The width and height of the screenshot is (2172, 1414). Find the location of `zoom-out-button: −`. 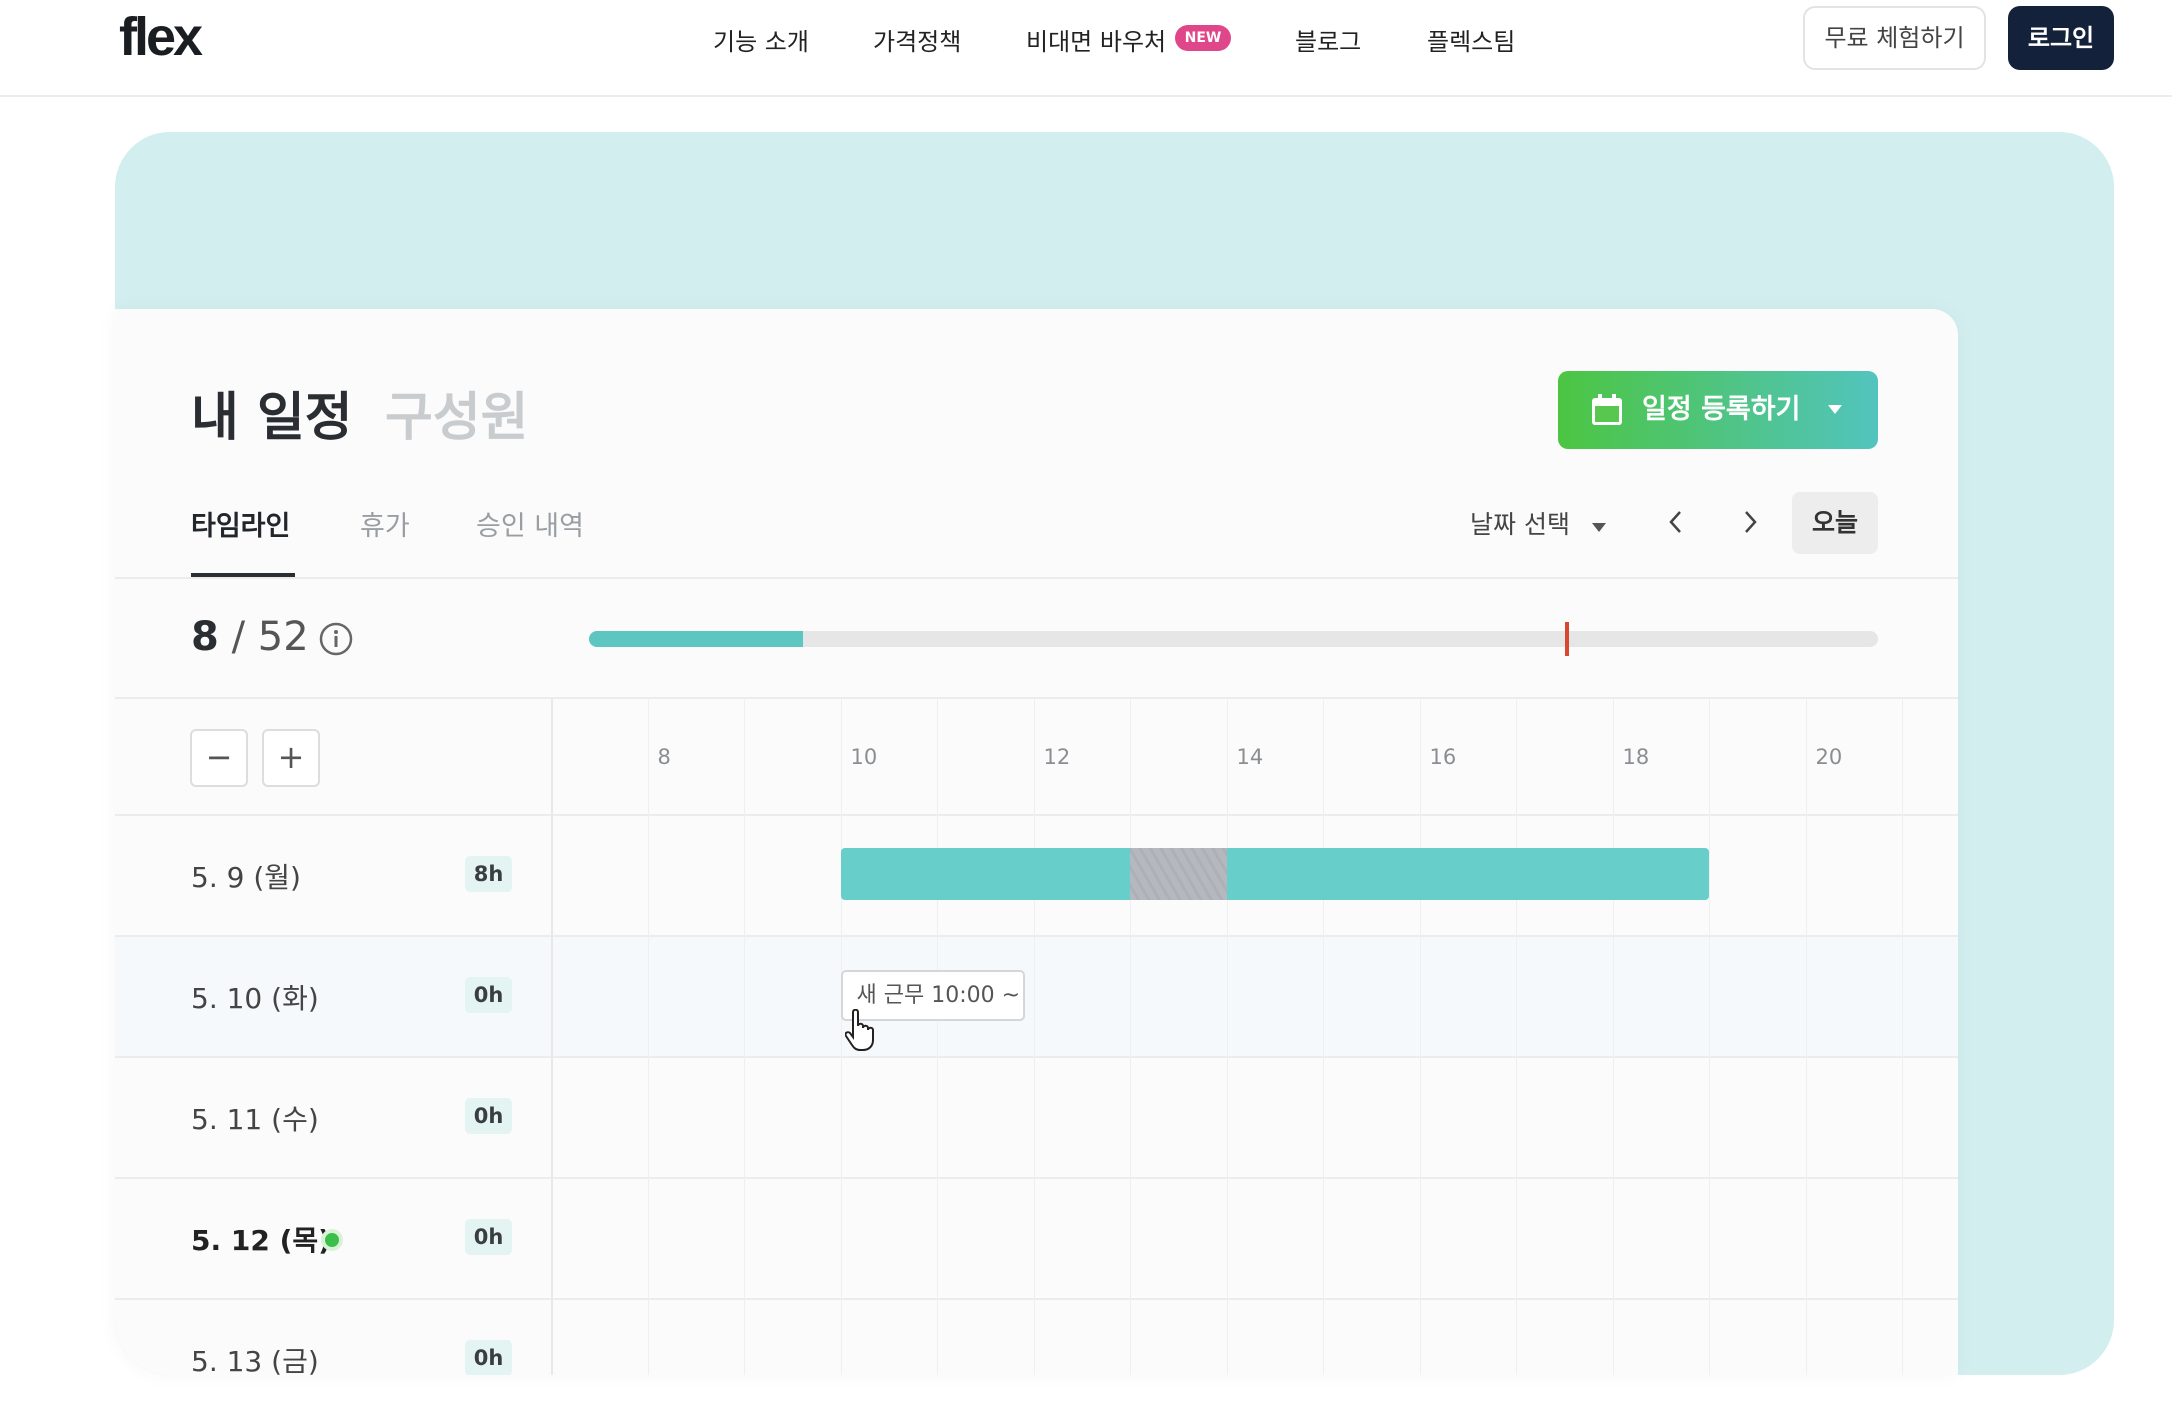

zoom-out-button: − is located at coordinates (219, 758).